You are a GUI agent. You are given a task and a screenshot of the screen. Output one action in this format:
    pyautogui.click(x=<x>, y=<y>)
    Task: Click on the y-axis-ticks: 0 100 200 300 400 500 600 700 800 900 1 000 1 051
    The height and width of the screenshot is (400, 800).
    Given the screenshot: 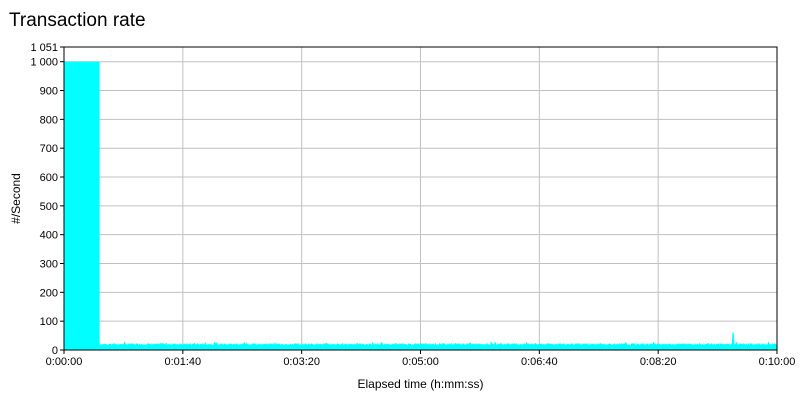 What is the action you would take?
    pyautogui.click(x=47, y=199)
    